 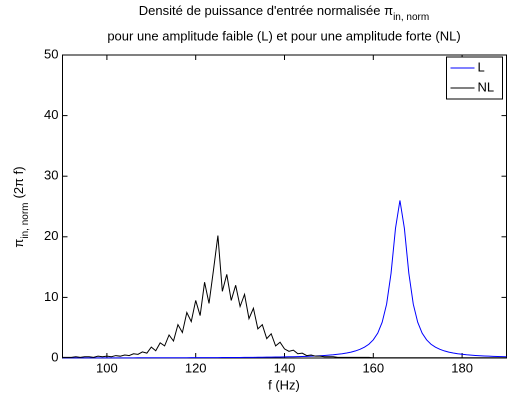 What do you see at coordinates (462, 367) in the screenshot?
I see `x-tick-label: 180` at bounding box center [462, 367].